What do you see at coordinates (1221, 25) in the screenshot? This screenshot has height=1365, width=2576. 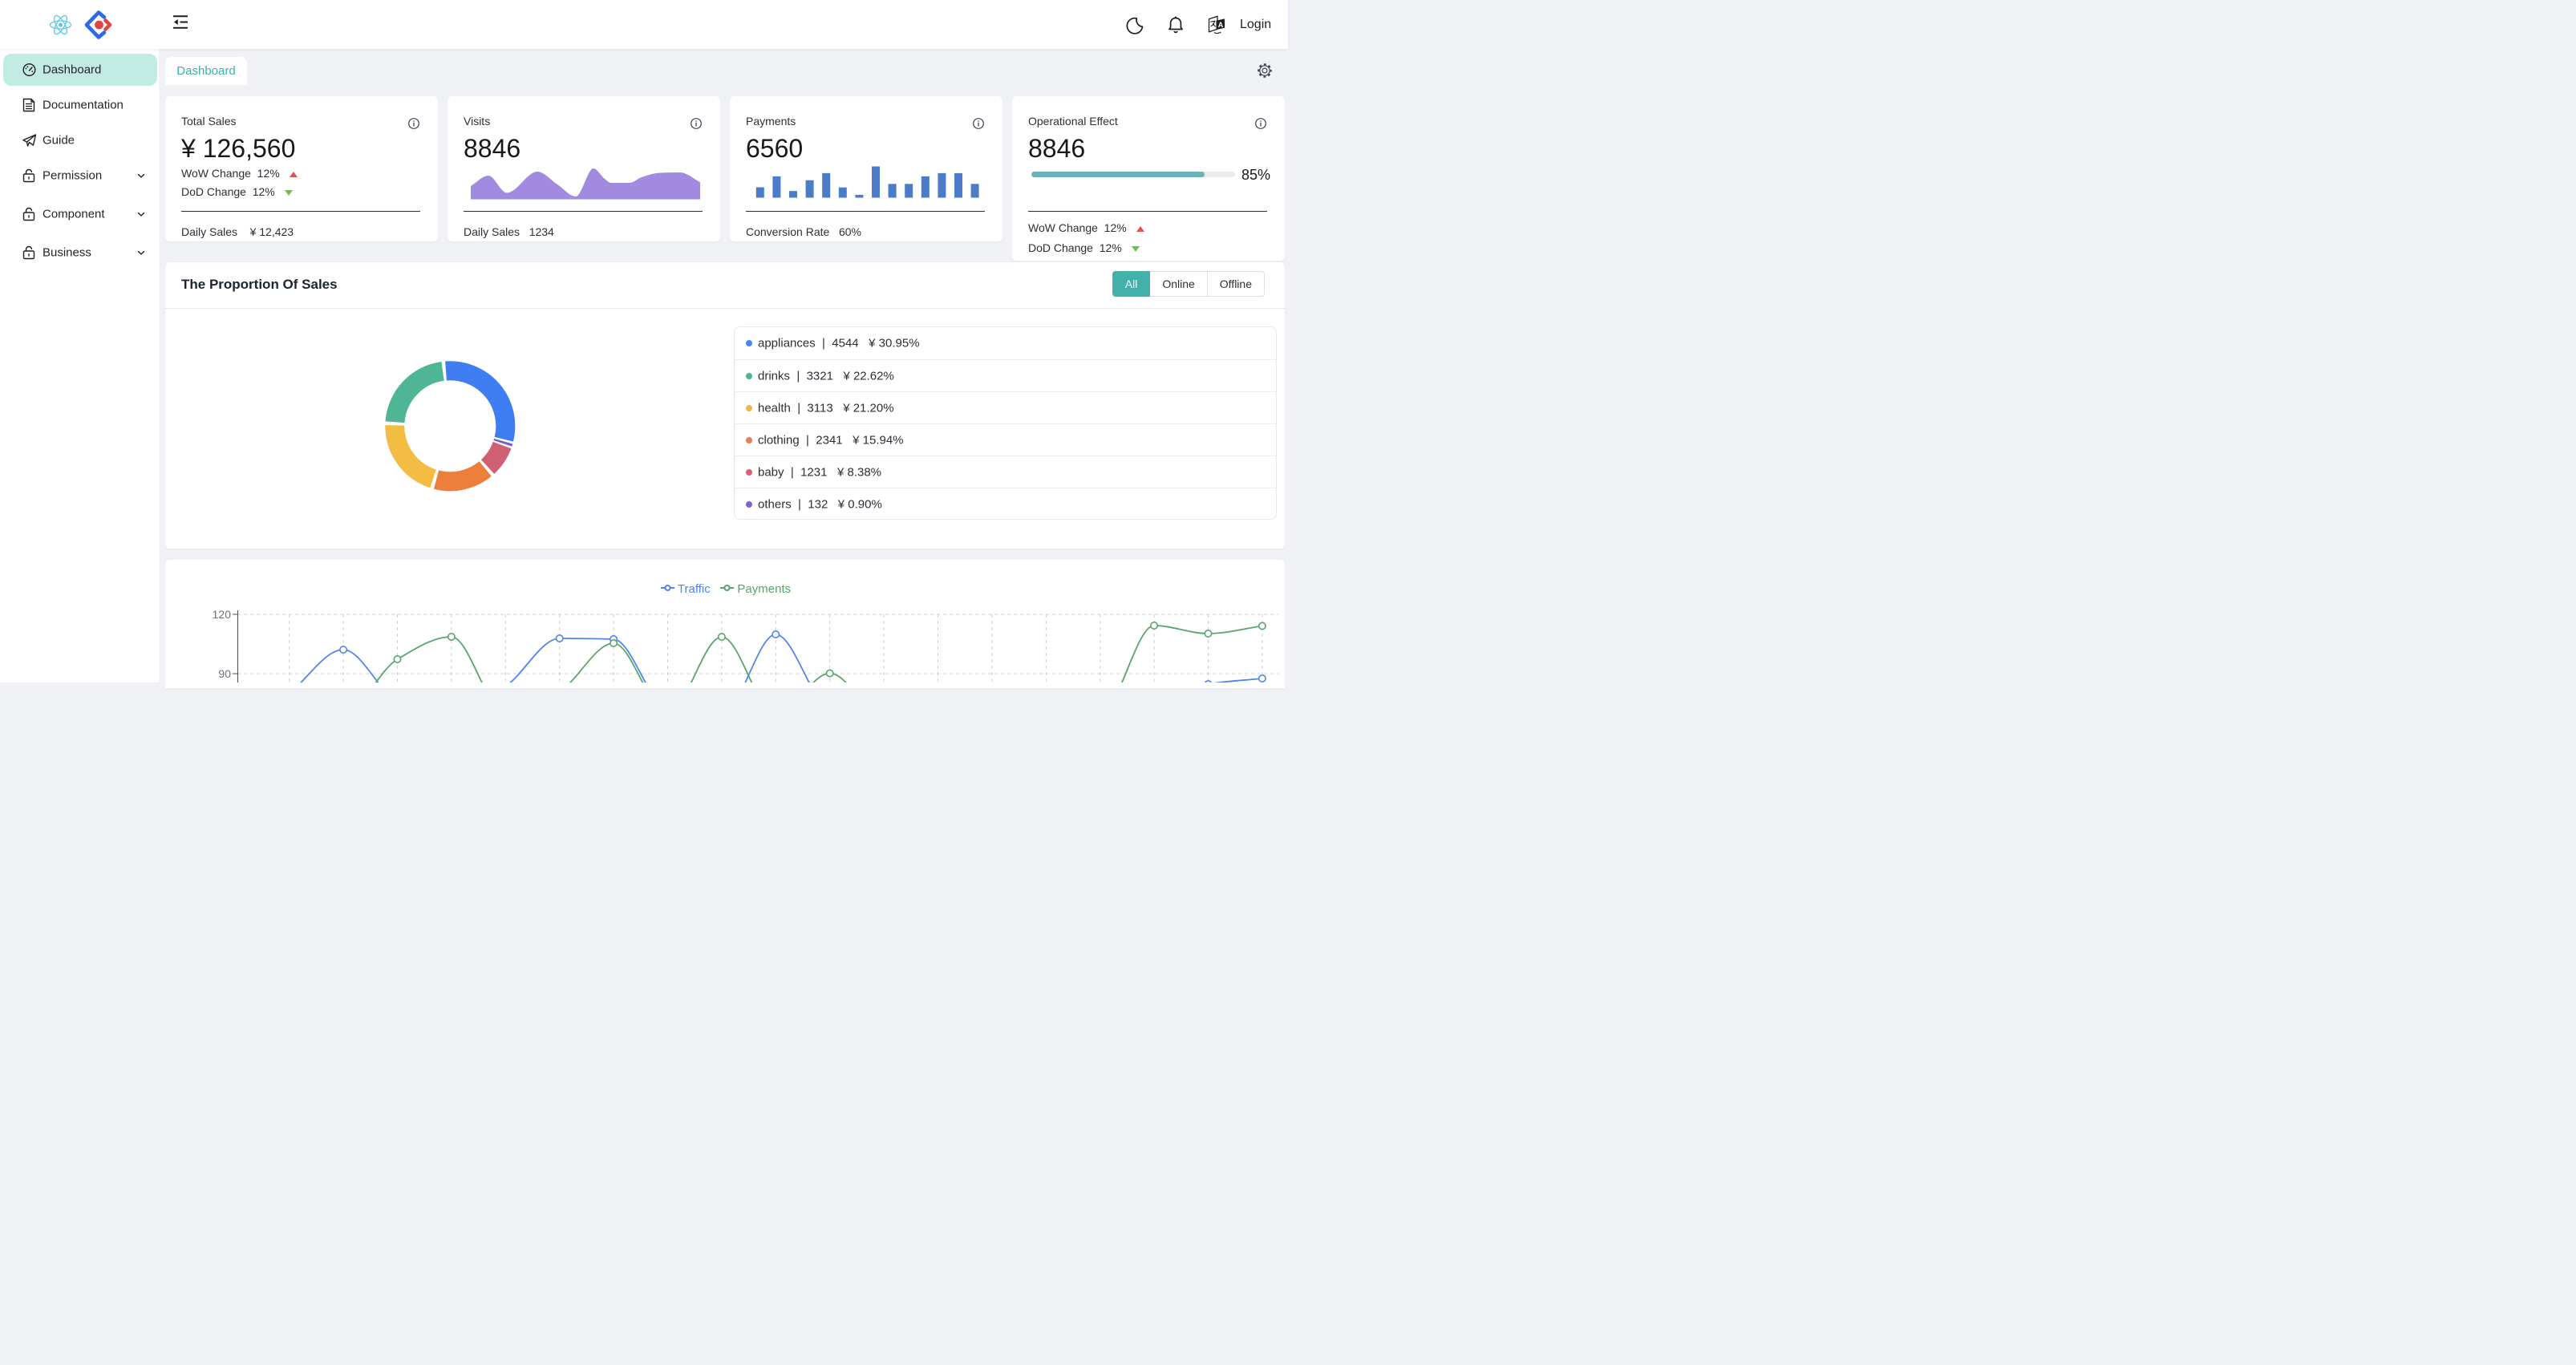 I see `svg-text: A` at bounding box center [1221, 25].